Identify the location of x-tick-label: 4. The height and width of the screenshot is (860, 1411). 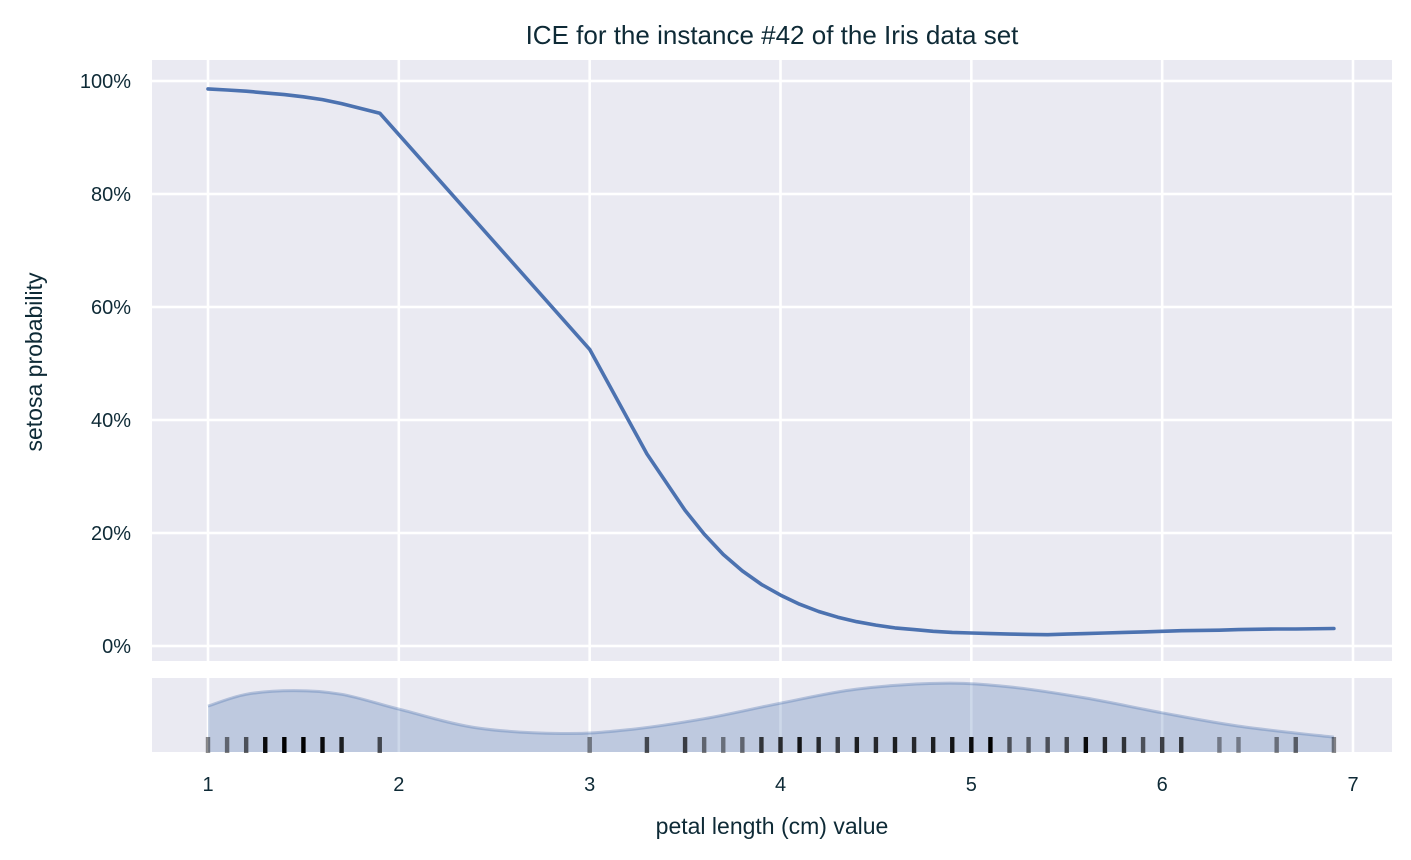
(780, 785).